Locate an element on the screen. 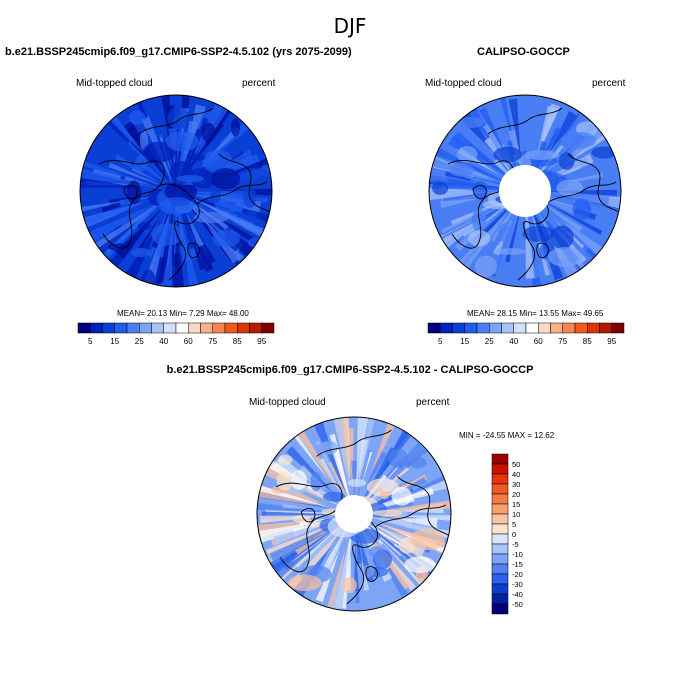  panel-3-variable-label: Mid-topped cloud is located at coordinates (287, 402).